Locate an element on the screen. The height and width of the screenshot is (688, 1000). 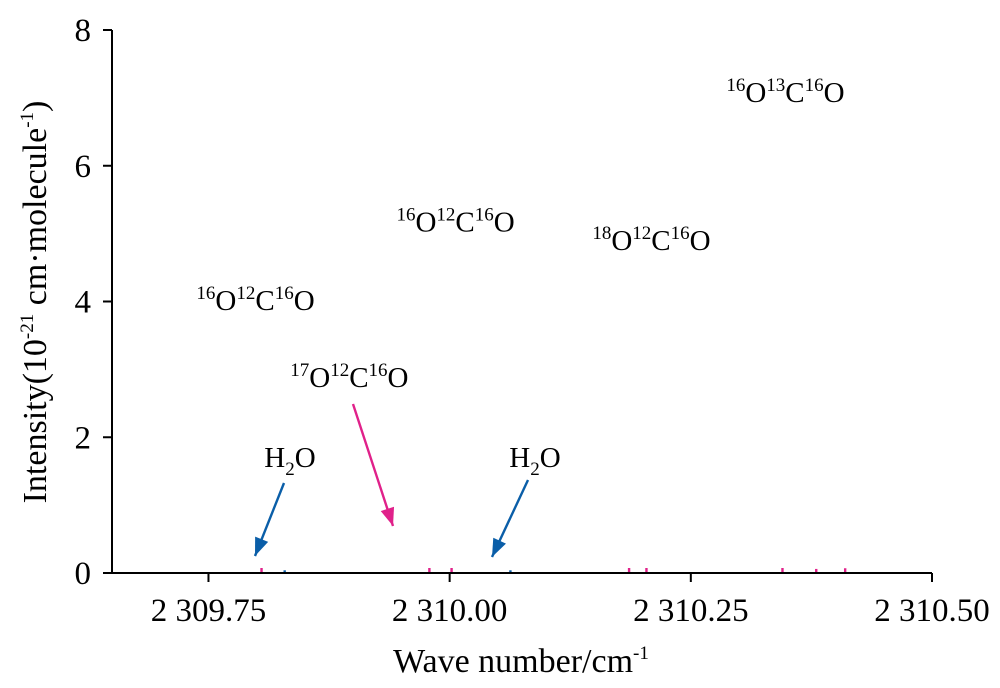
isotope-mass: 17 is located at coordinates (299, 370).